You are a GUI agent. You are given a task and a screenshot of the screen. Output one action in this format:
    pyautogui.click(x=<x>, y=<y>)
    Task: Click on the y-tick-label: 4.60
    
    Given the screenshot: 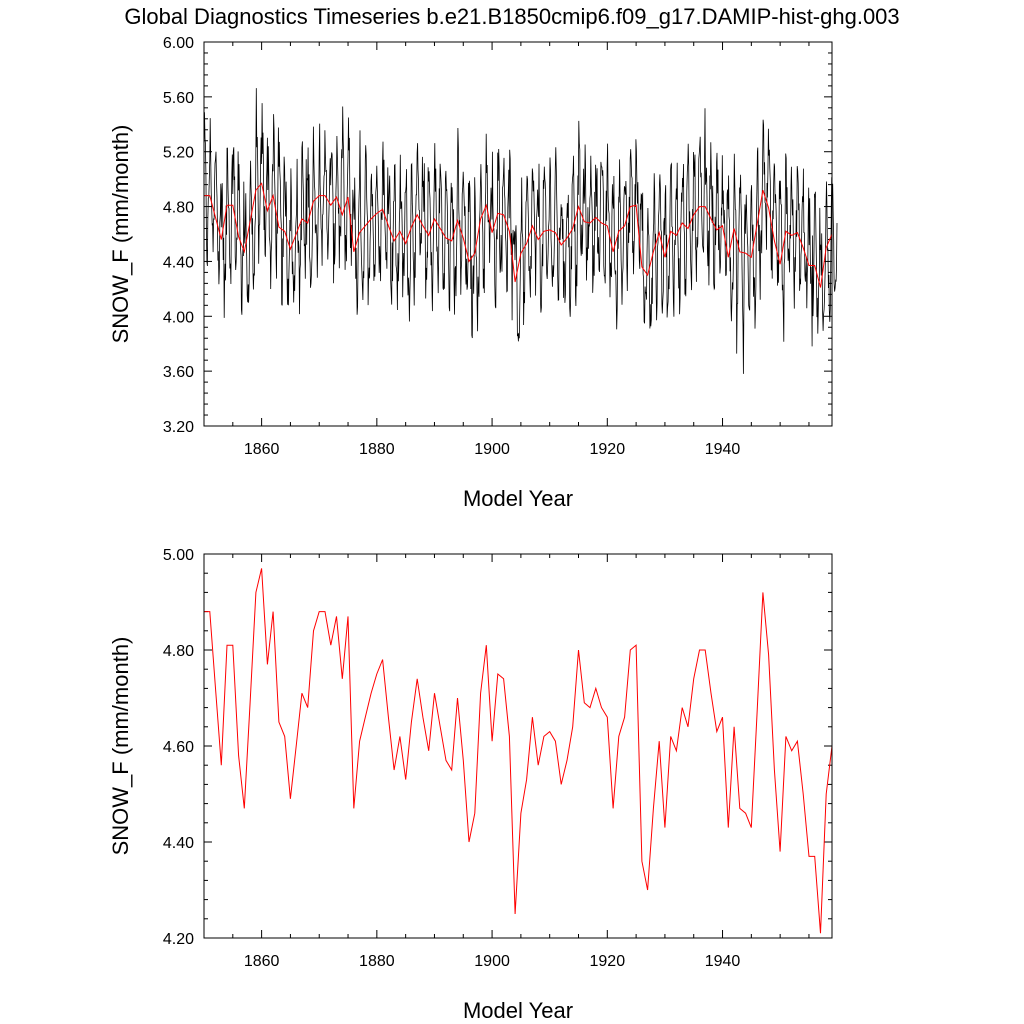 What is the action you would take?
    pyautogui.click(x=178, y=747)
    